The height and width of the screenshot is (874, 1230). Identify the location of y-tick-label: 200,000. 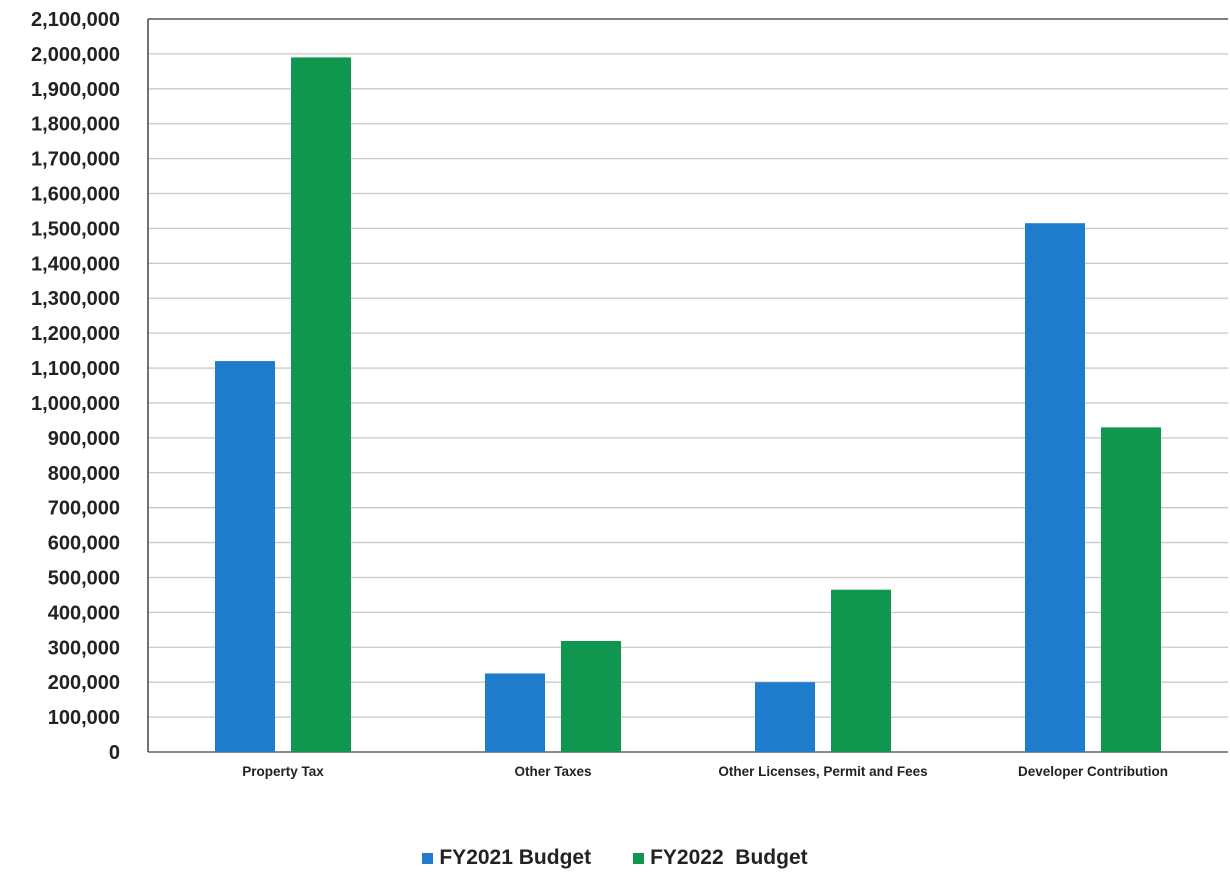
(84, 683).